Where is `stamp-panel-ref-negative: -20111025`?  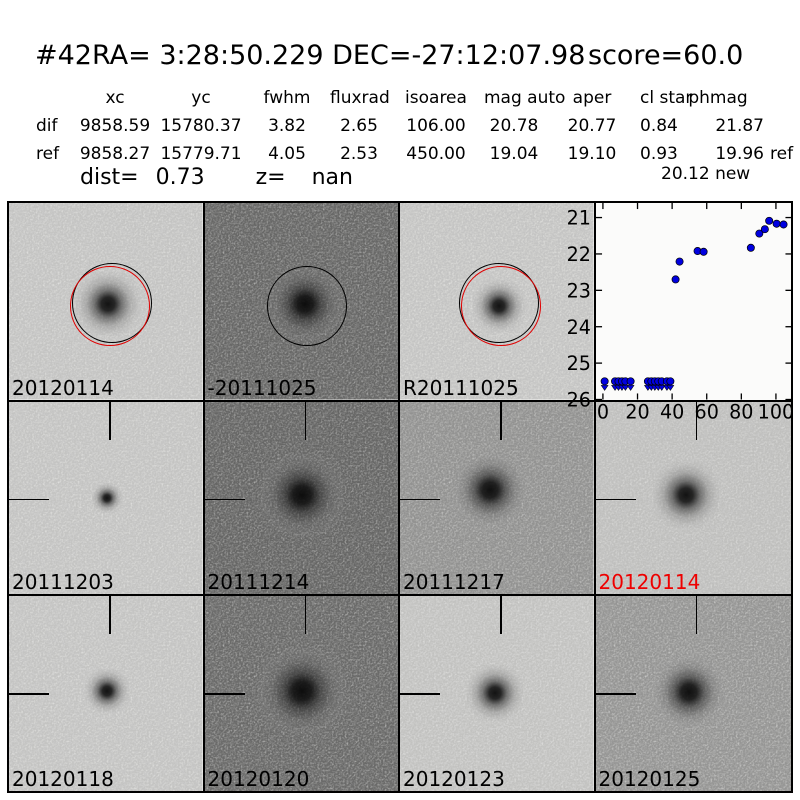
stamp-panel-ref-negative: -20111025 is located at coordinates (302, 302).